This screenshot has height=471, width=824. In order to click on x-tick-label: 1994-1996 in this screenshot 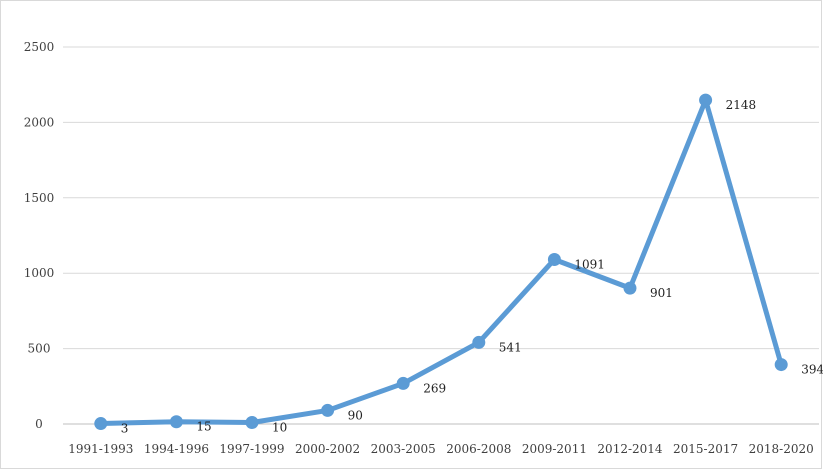, I will do `click(176, 449)`.